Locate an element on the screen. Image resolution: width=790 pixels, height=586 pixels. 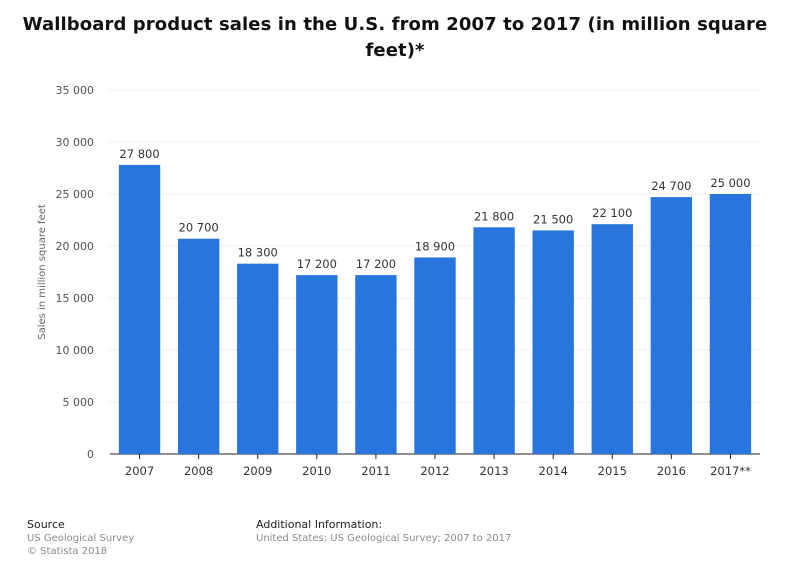
x-tick-label: 2010 is located at coordinates (316, 471).